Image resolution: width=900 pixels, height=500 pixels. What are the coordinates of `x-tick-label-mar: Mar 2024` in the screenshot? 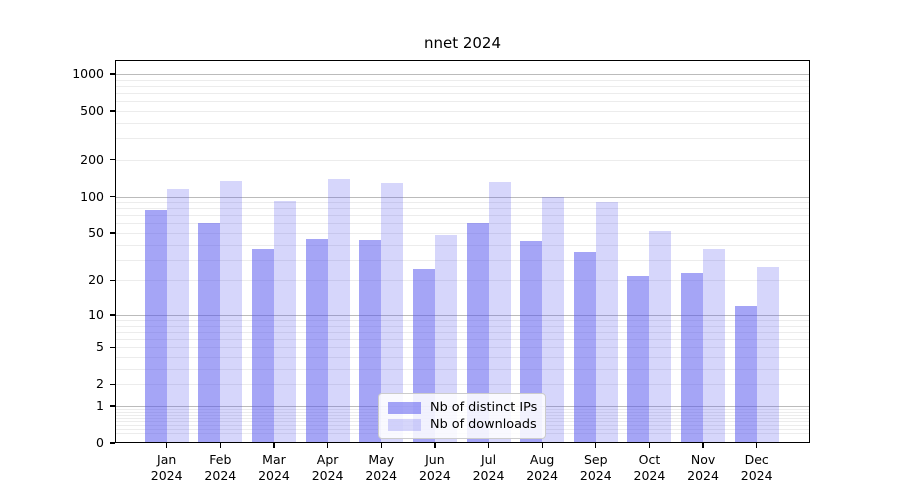 It's located at (274, 468).